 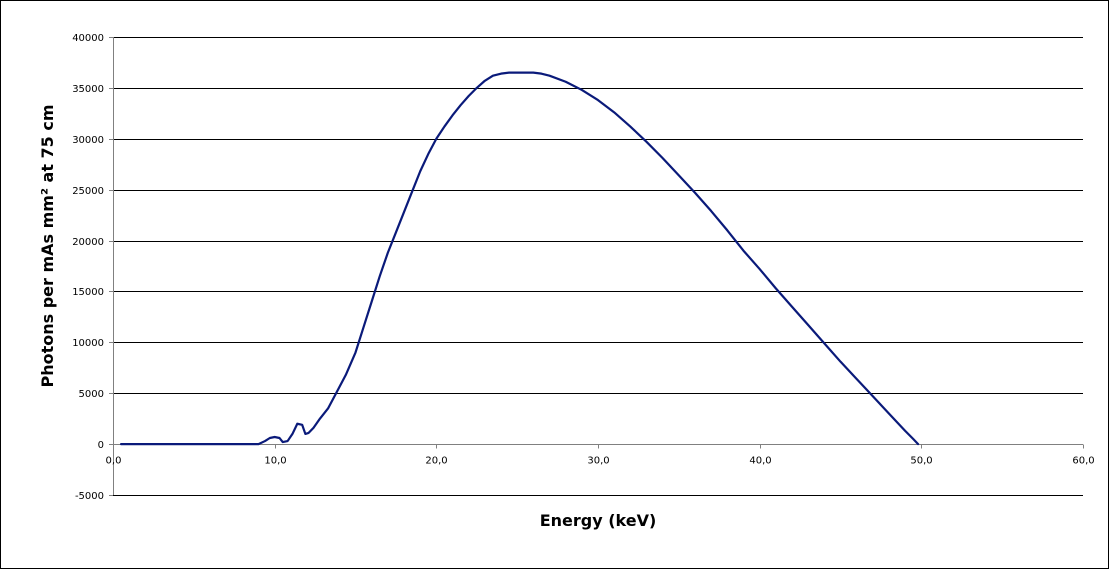 What do you see at coordinates (88, 38) in the screenshot?
I see `y-tick-label: 40000` at bounding box center [88, 38].